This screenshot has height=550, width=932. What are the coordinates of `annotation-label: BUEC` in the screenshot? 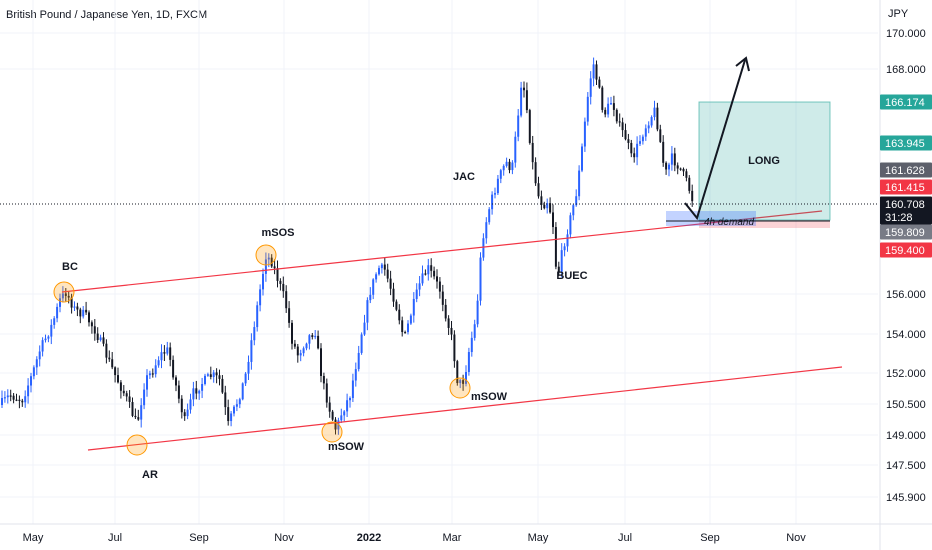 It's located at (571, 276).